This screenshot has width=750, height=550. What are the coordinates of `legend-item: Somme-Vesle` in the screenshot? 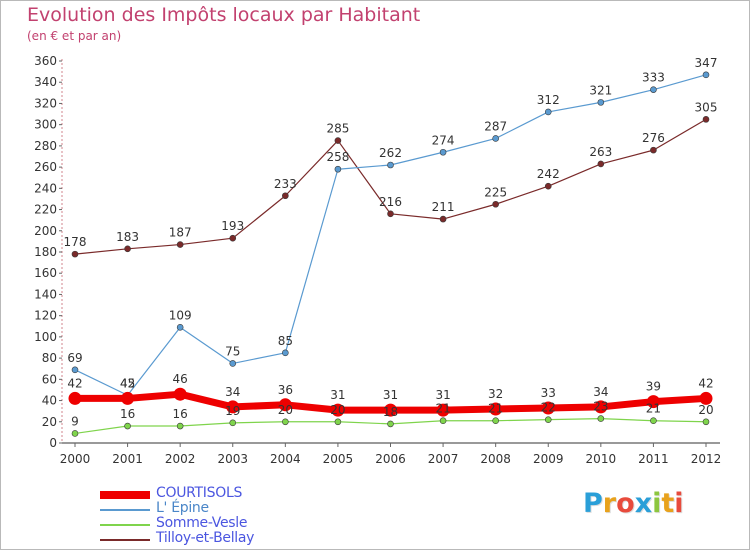 It's located at (230, 523).